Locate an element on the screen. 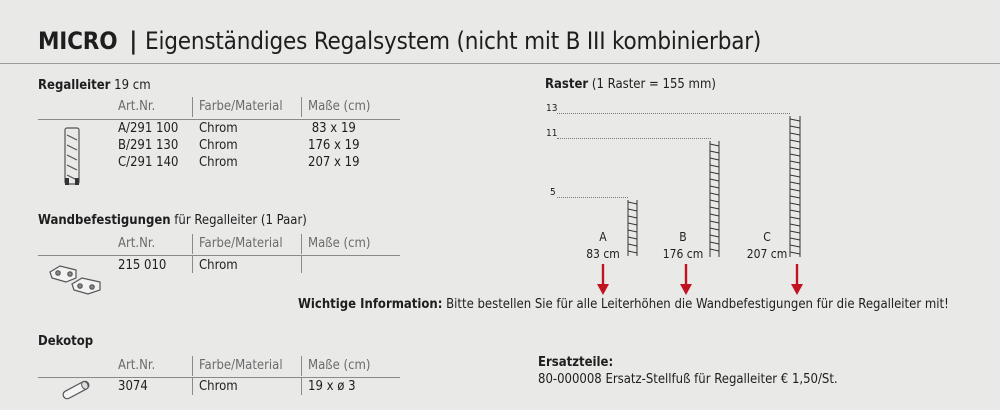 The height and width of the screenshot is (410, 1000). important-info-label: Wichtige Information: is located at coordinates (370, 304).